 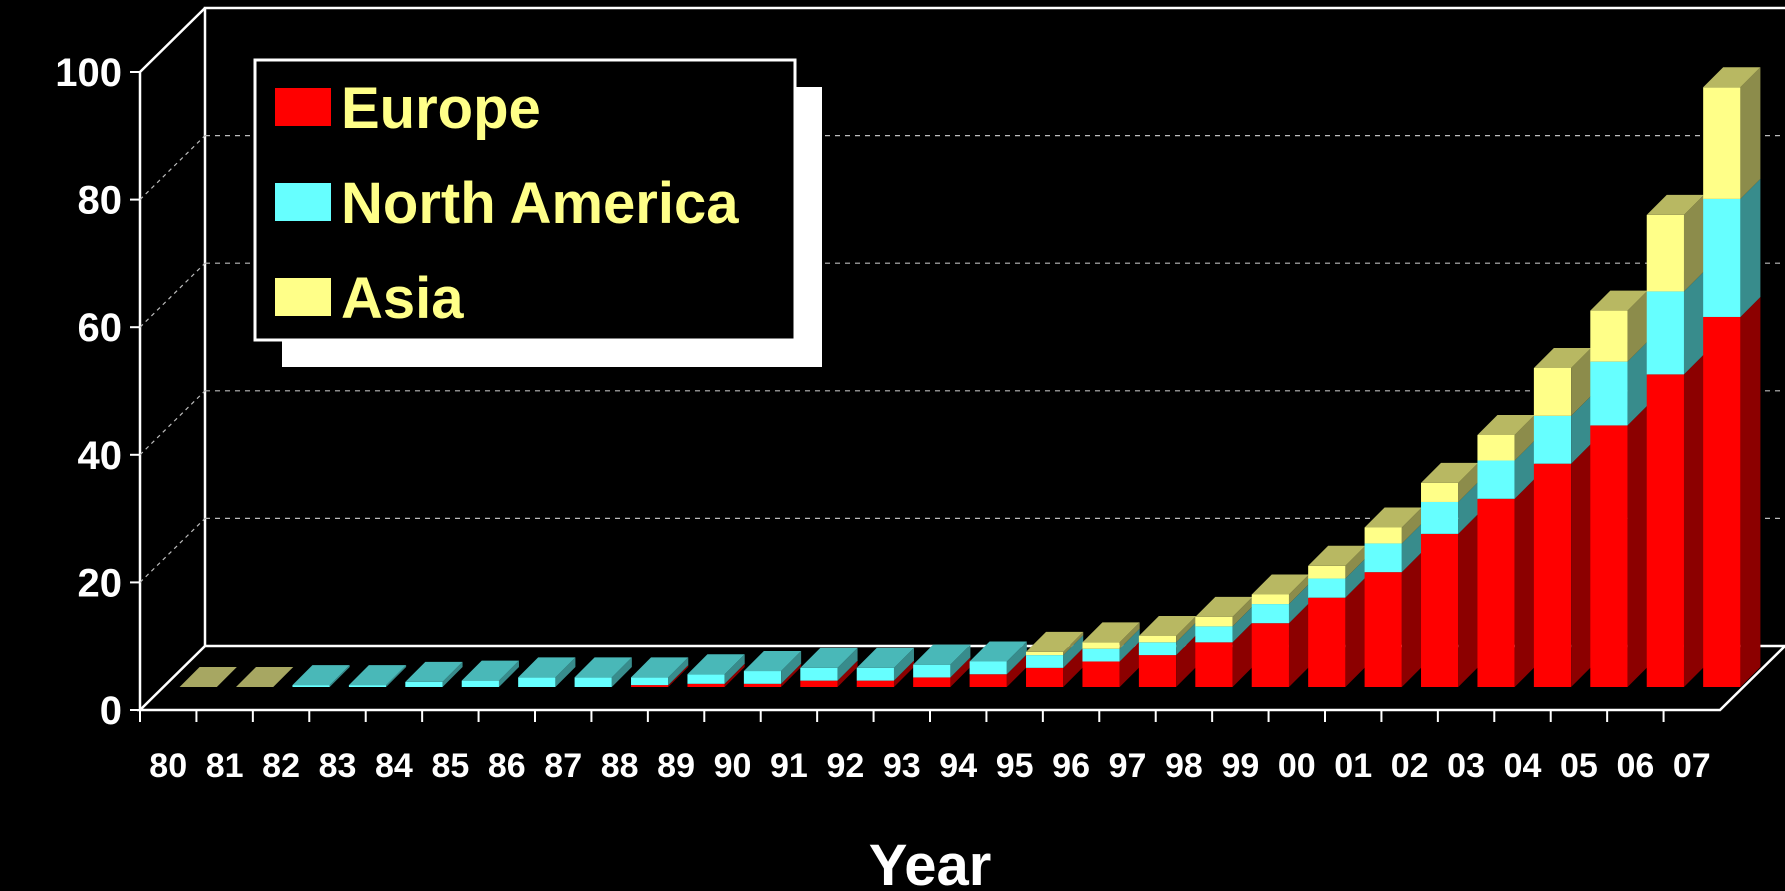 What do you see at coordinates (1635, 766) in the screenshot?
I see `x-tick-label: 06` at bounding box center [1635, 766].